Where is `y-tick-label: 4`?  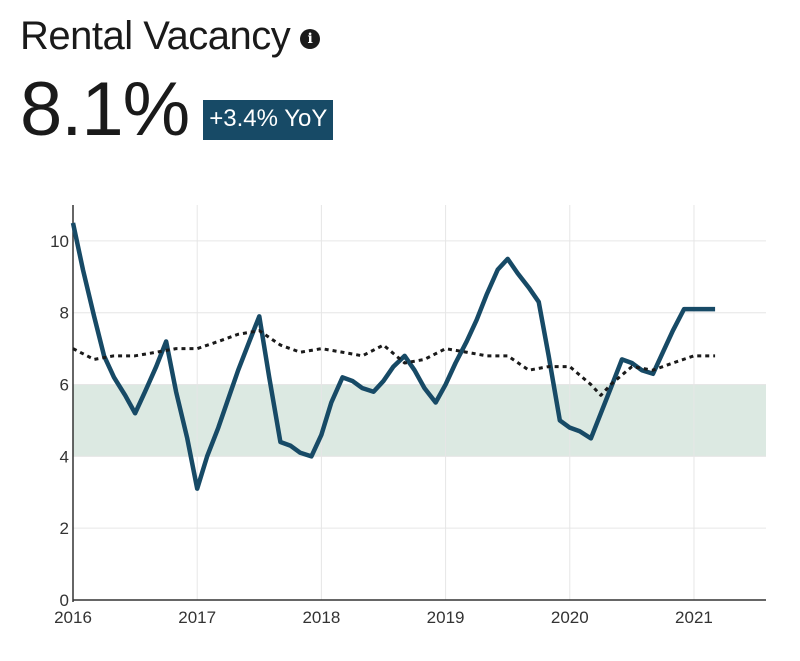
y-tick-label: 4 is located at coordinates (64, 456).